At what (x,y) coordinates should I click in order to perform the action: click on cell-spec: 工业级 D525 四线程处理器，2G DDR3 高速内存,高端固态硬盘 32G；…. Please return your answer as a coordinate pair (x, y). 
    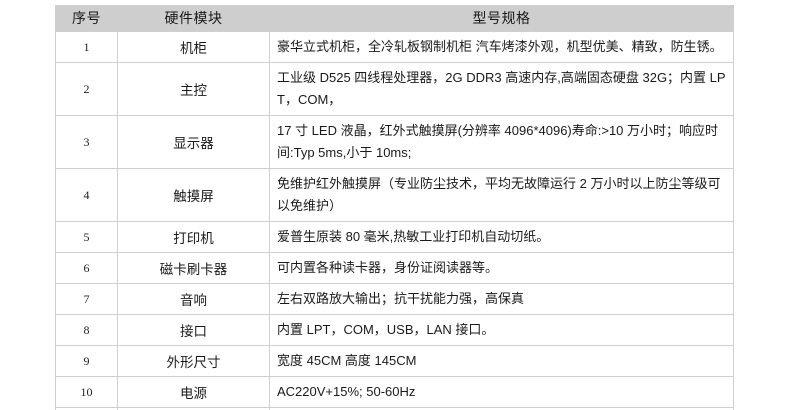
    Looking at the image, I should click on (501, 89).